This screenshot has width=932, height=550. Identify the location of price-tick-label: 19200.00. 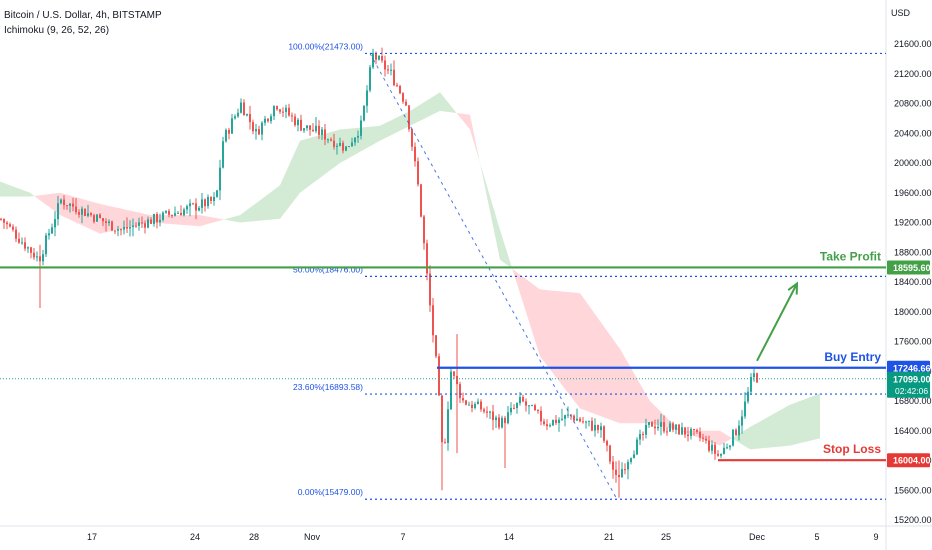
(913, 223).